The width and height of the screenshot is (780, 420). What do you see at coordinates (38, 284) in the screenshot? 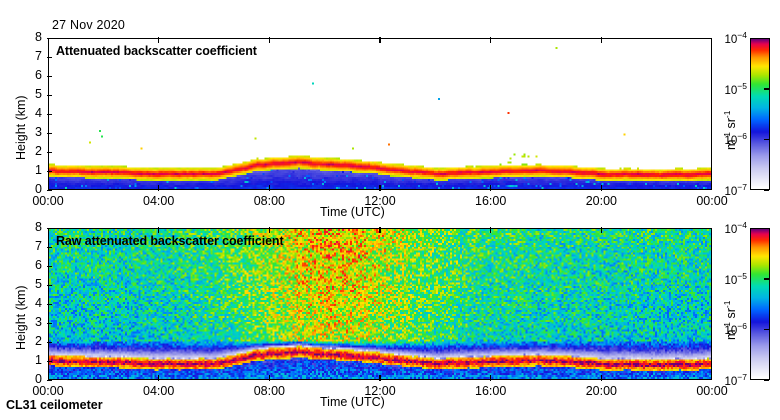
I see `y-tick-label-1-5: 5` at bounding box center [38, 284].